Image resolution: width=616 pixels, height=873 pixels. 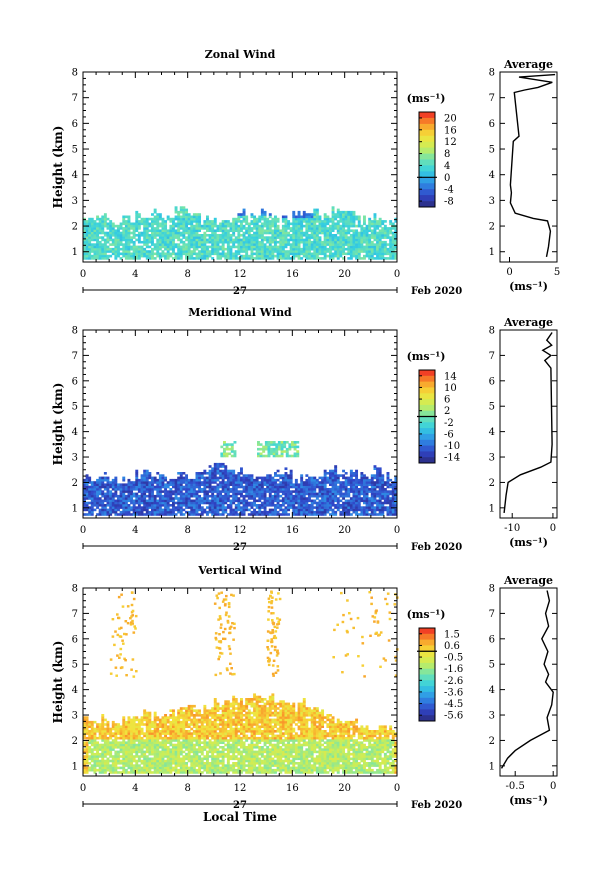 I want to click on y-tick-label: 1, so click(x=75, y=508).